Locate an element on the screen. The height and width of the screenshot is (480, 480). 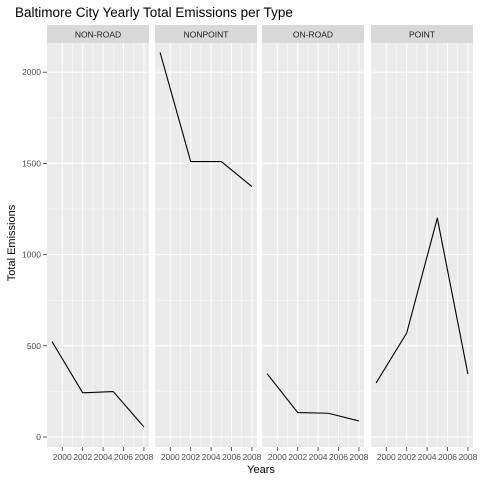
x-axis-title: Years is located at coordinates (261, 470).